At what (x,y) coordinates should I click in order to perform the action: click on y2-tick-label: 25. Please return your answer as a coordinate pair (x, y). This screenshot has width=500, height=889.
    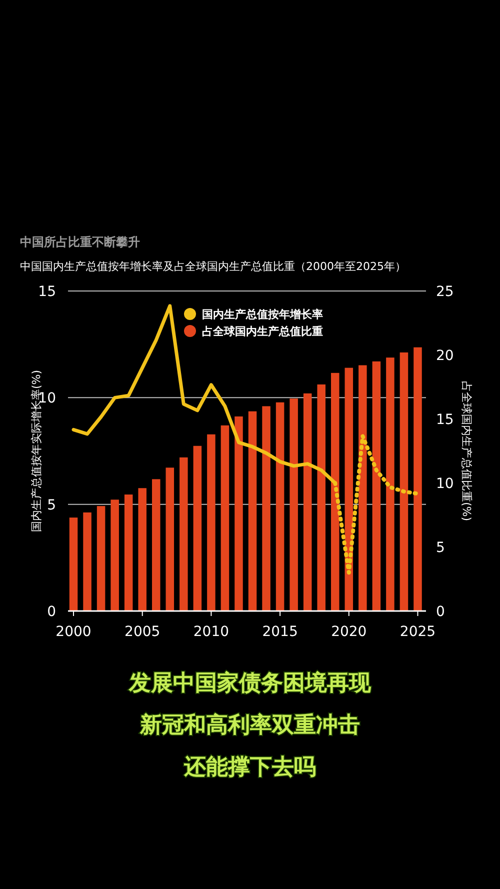
    Looking at the image, I should click on (445, 292).